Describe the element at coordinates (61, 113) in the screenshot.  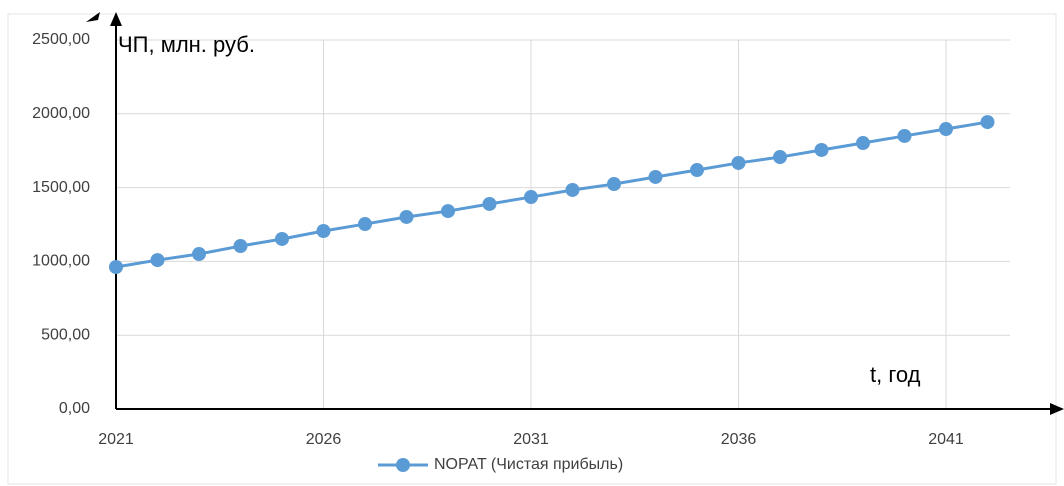
I see `y-tick-label: 2000,00` at that location.